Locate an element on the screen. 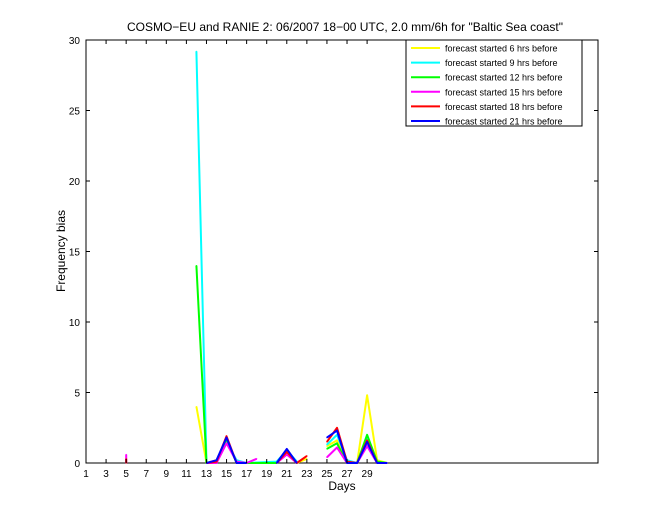  x-tick-label: 17 is located at coordinates (247, 474).